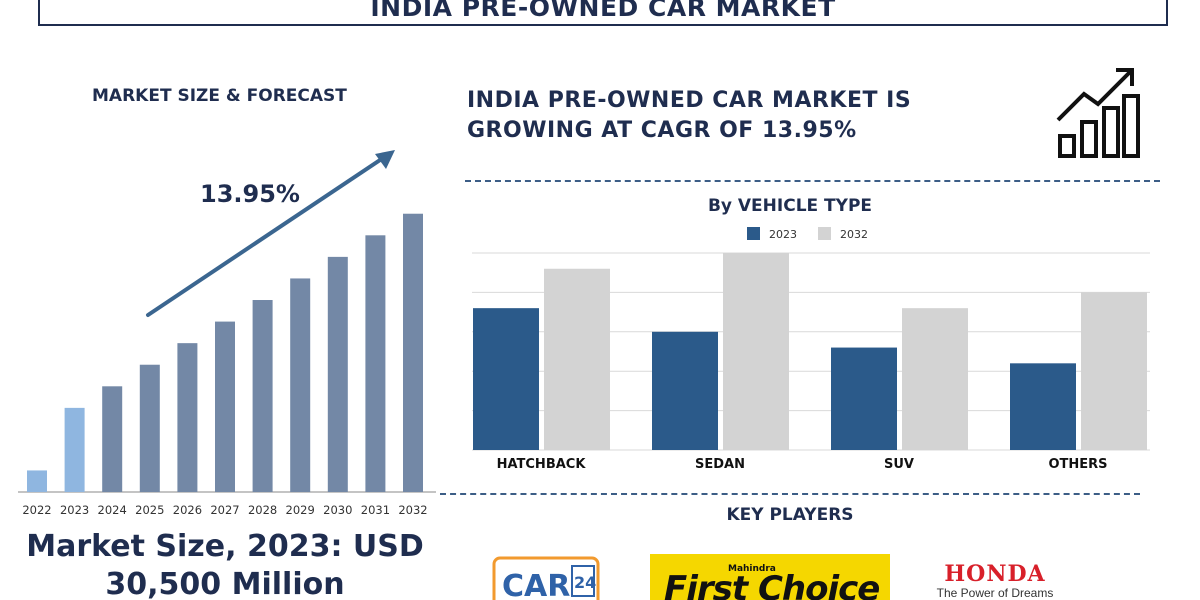 Image resolution: width=1200 pixels, height=600 pixels. What do you see at coordinates (506, 379) in the screenshot?
I see `bar-hatchback-2023` at bounding box center [506, 379].